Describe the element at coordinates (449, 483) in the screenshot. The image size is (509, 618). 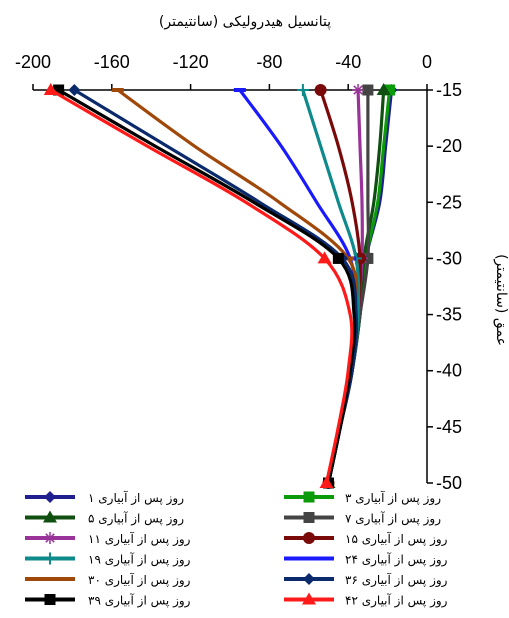
I see `y-tick-label: -50` at that location.